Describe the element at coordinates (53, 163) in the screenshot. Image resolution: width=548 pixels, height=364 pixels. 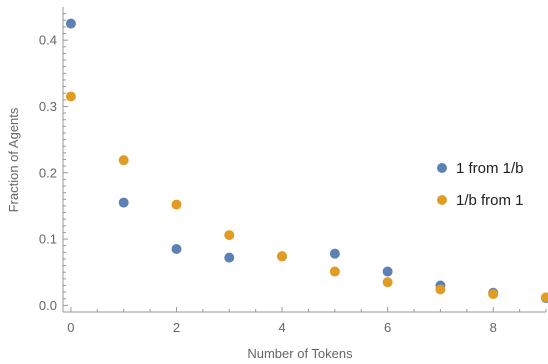
I see `y-ticks: 0.0 0.1 0.2 0.3 0.4` at that location.